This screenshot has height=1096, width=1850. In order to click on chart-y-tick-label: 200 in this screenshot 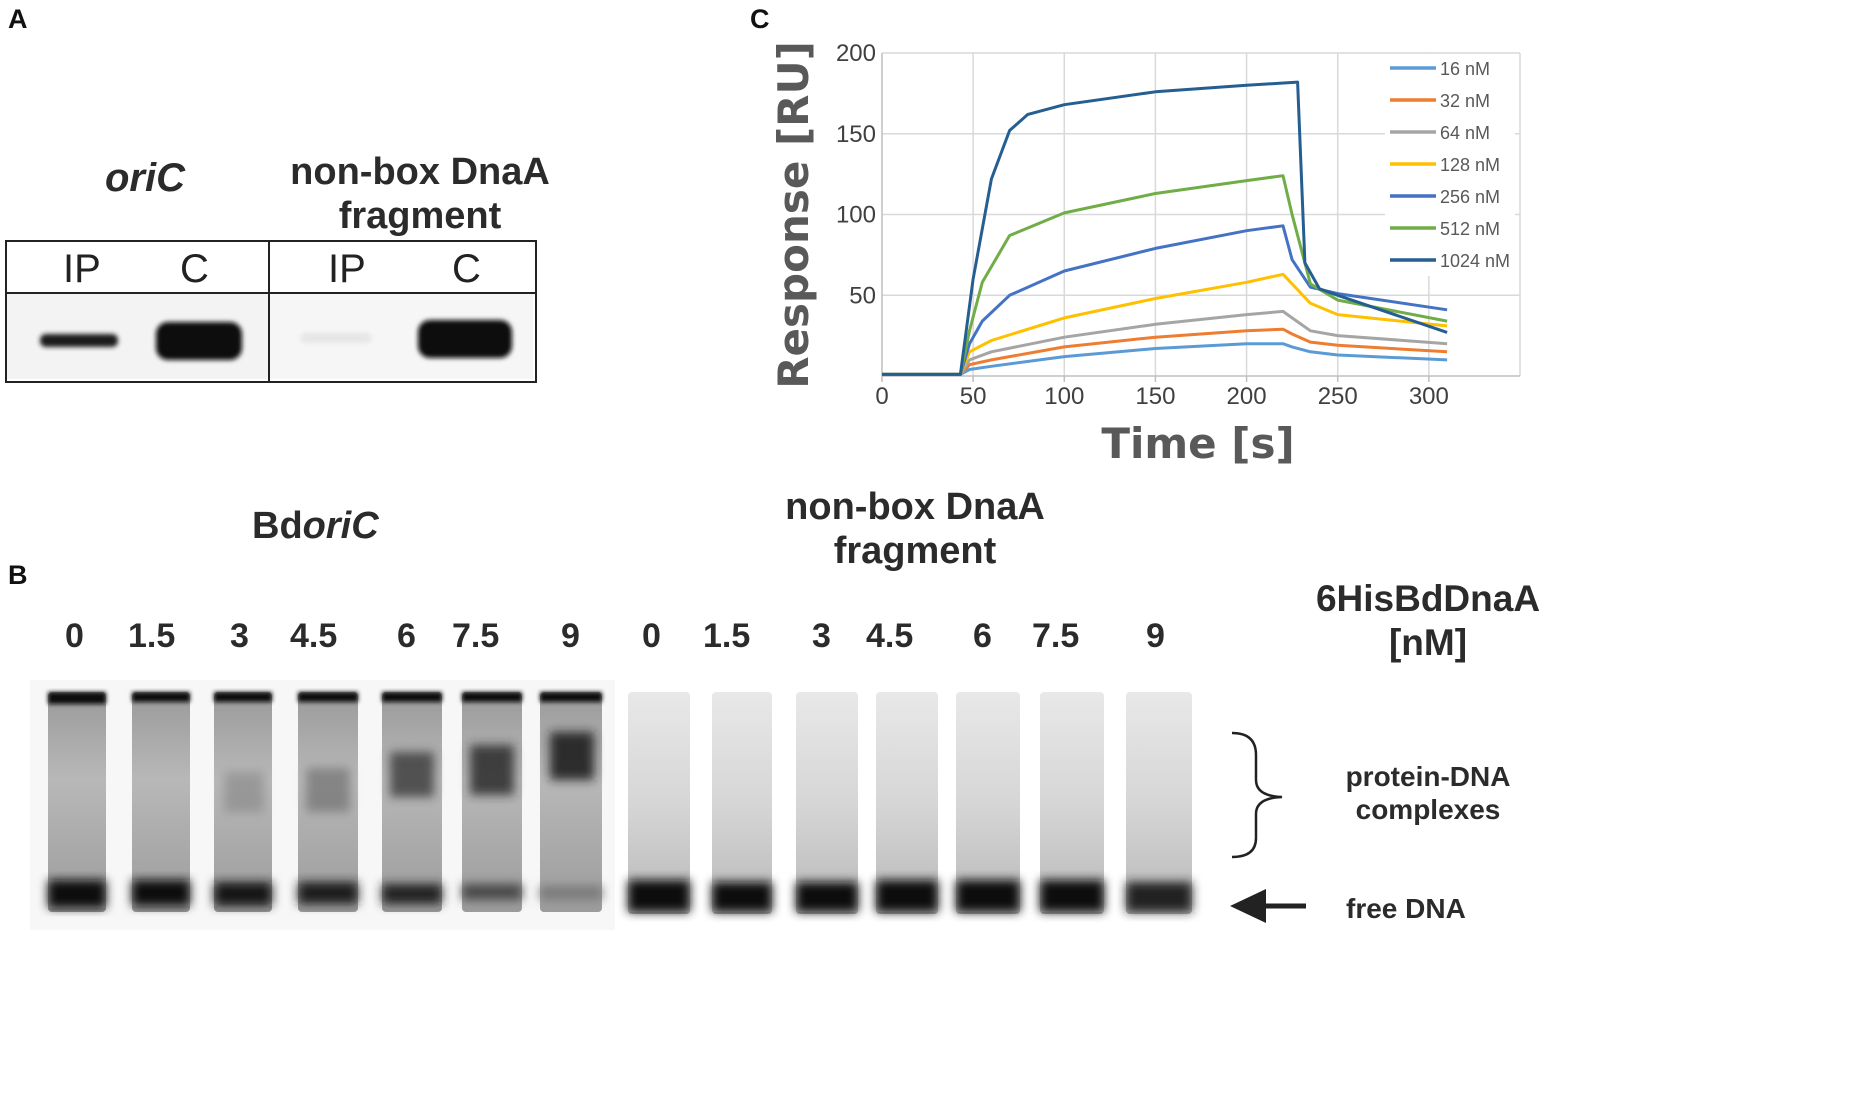, I will do `click(856, 53)`.